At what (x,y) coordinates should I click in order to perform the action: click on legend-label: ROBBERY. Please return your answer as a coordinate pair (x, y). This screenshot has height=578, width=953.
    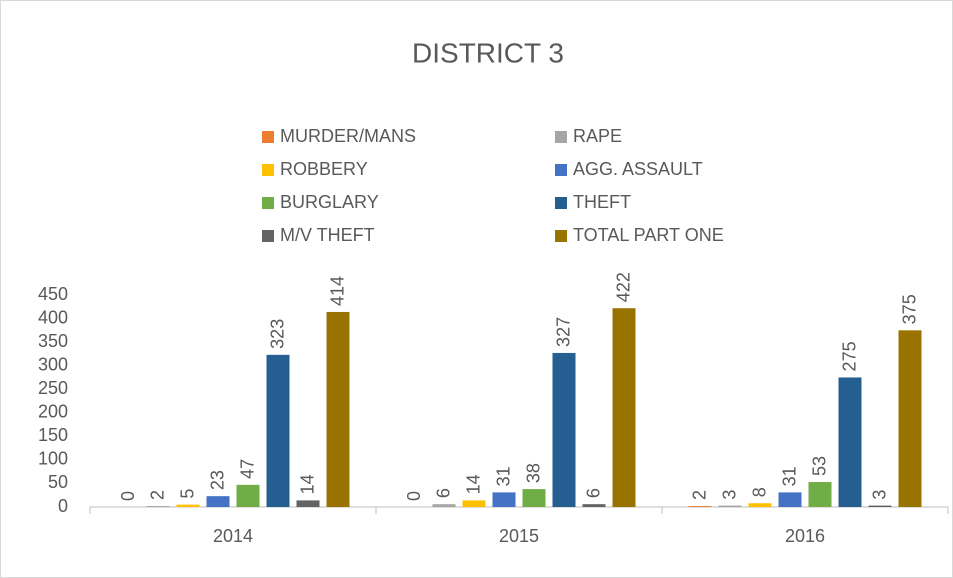
    Looking at the image, I should click on (324, 169).